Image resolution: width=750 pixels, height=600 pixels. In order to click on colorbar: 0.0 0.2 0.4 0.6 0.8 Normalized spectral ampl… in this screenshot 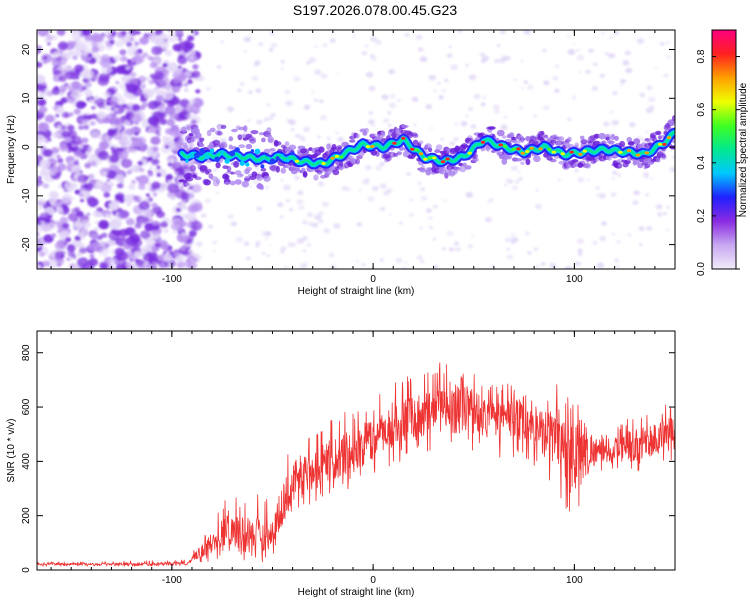, I will do `click(722, 152)`.